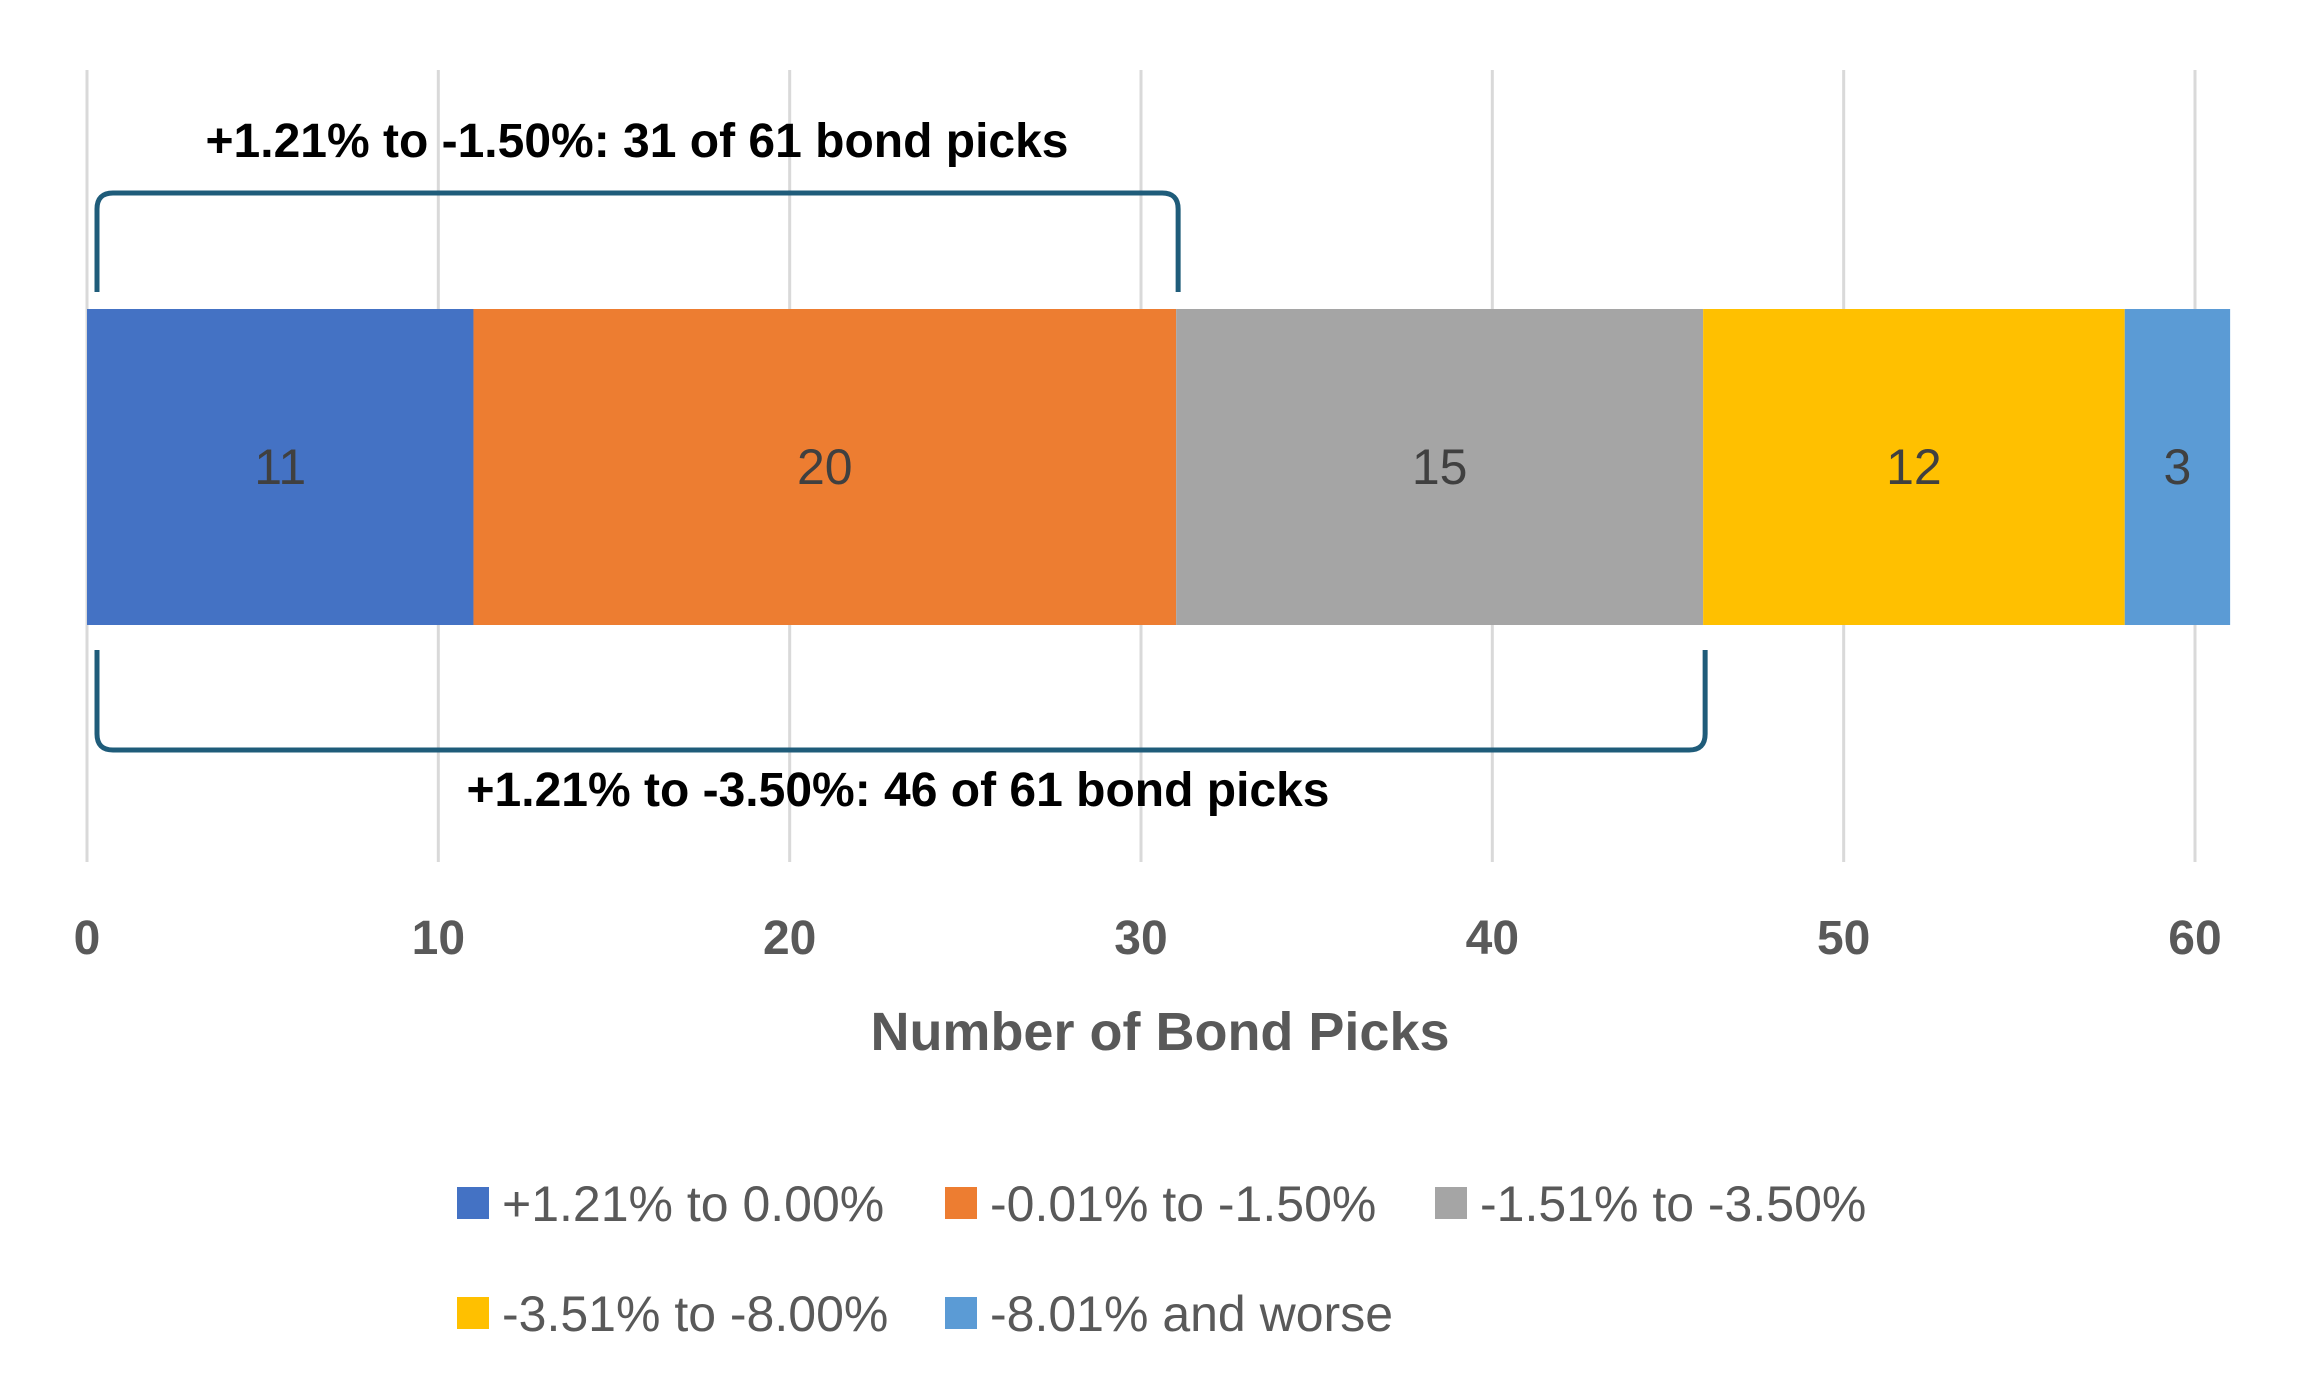  What do you see at coordinates (1673, 1204) in the screenshot?
I see `legend-label: -1.51% to -3.50%` at bounding box center [1673, 1204].